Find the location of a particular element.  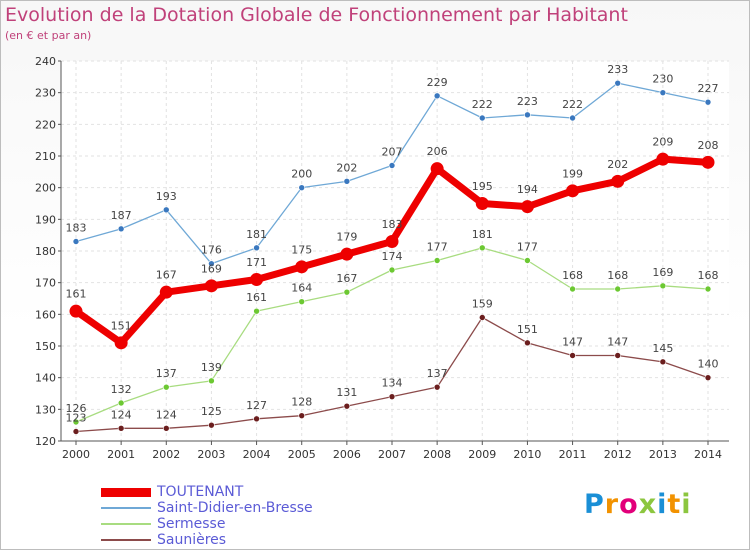

legend-item: Sermesse is located at coordinates (207, 524).